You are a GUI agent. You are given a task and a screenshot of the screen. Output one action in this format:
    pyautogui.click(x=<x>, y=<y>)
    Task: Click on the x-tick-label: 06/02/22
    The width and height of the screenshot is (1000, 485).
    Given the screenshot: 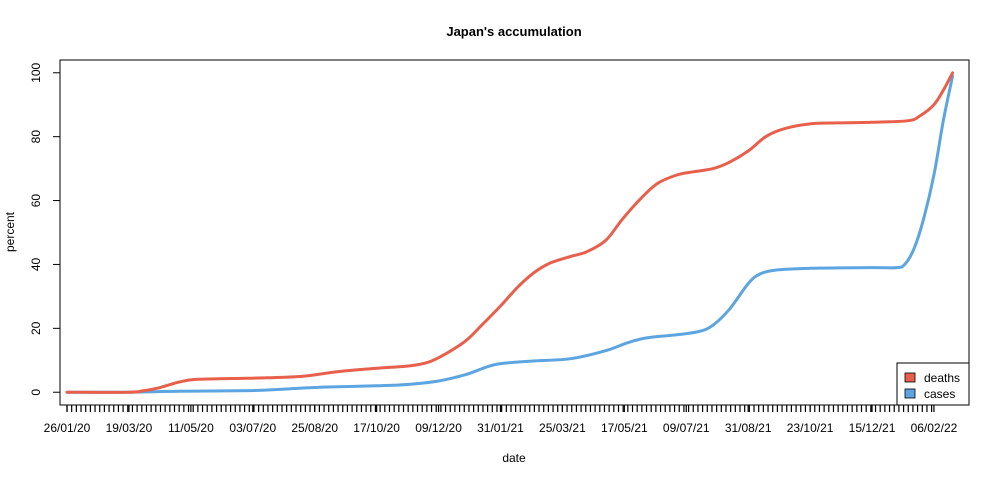 What is the action you would take?
    pyautogui.click(x=934, y=428)
    